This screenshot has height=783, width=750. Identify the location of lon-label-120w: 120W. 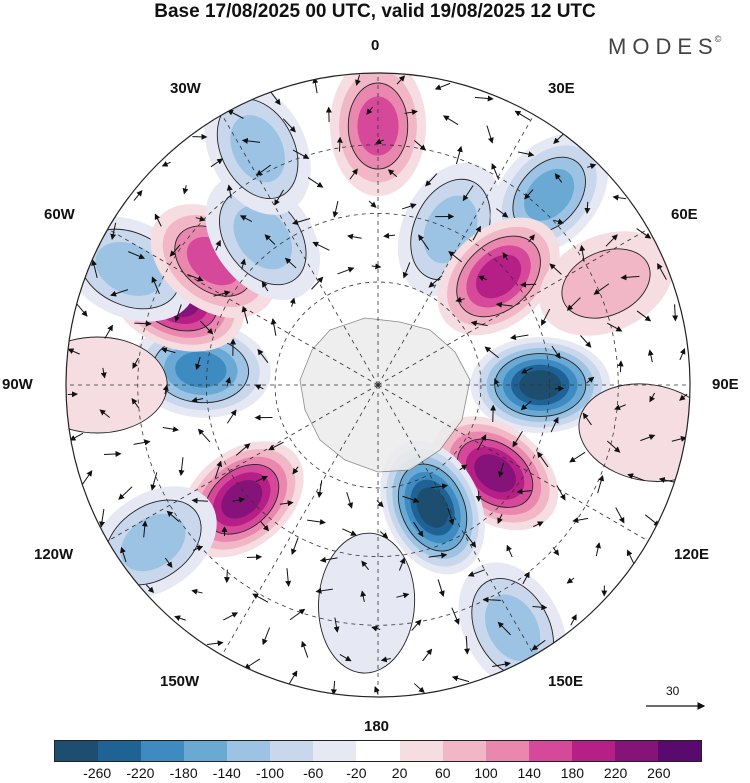
(54, 554).